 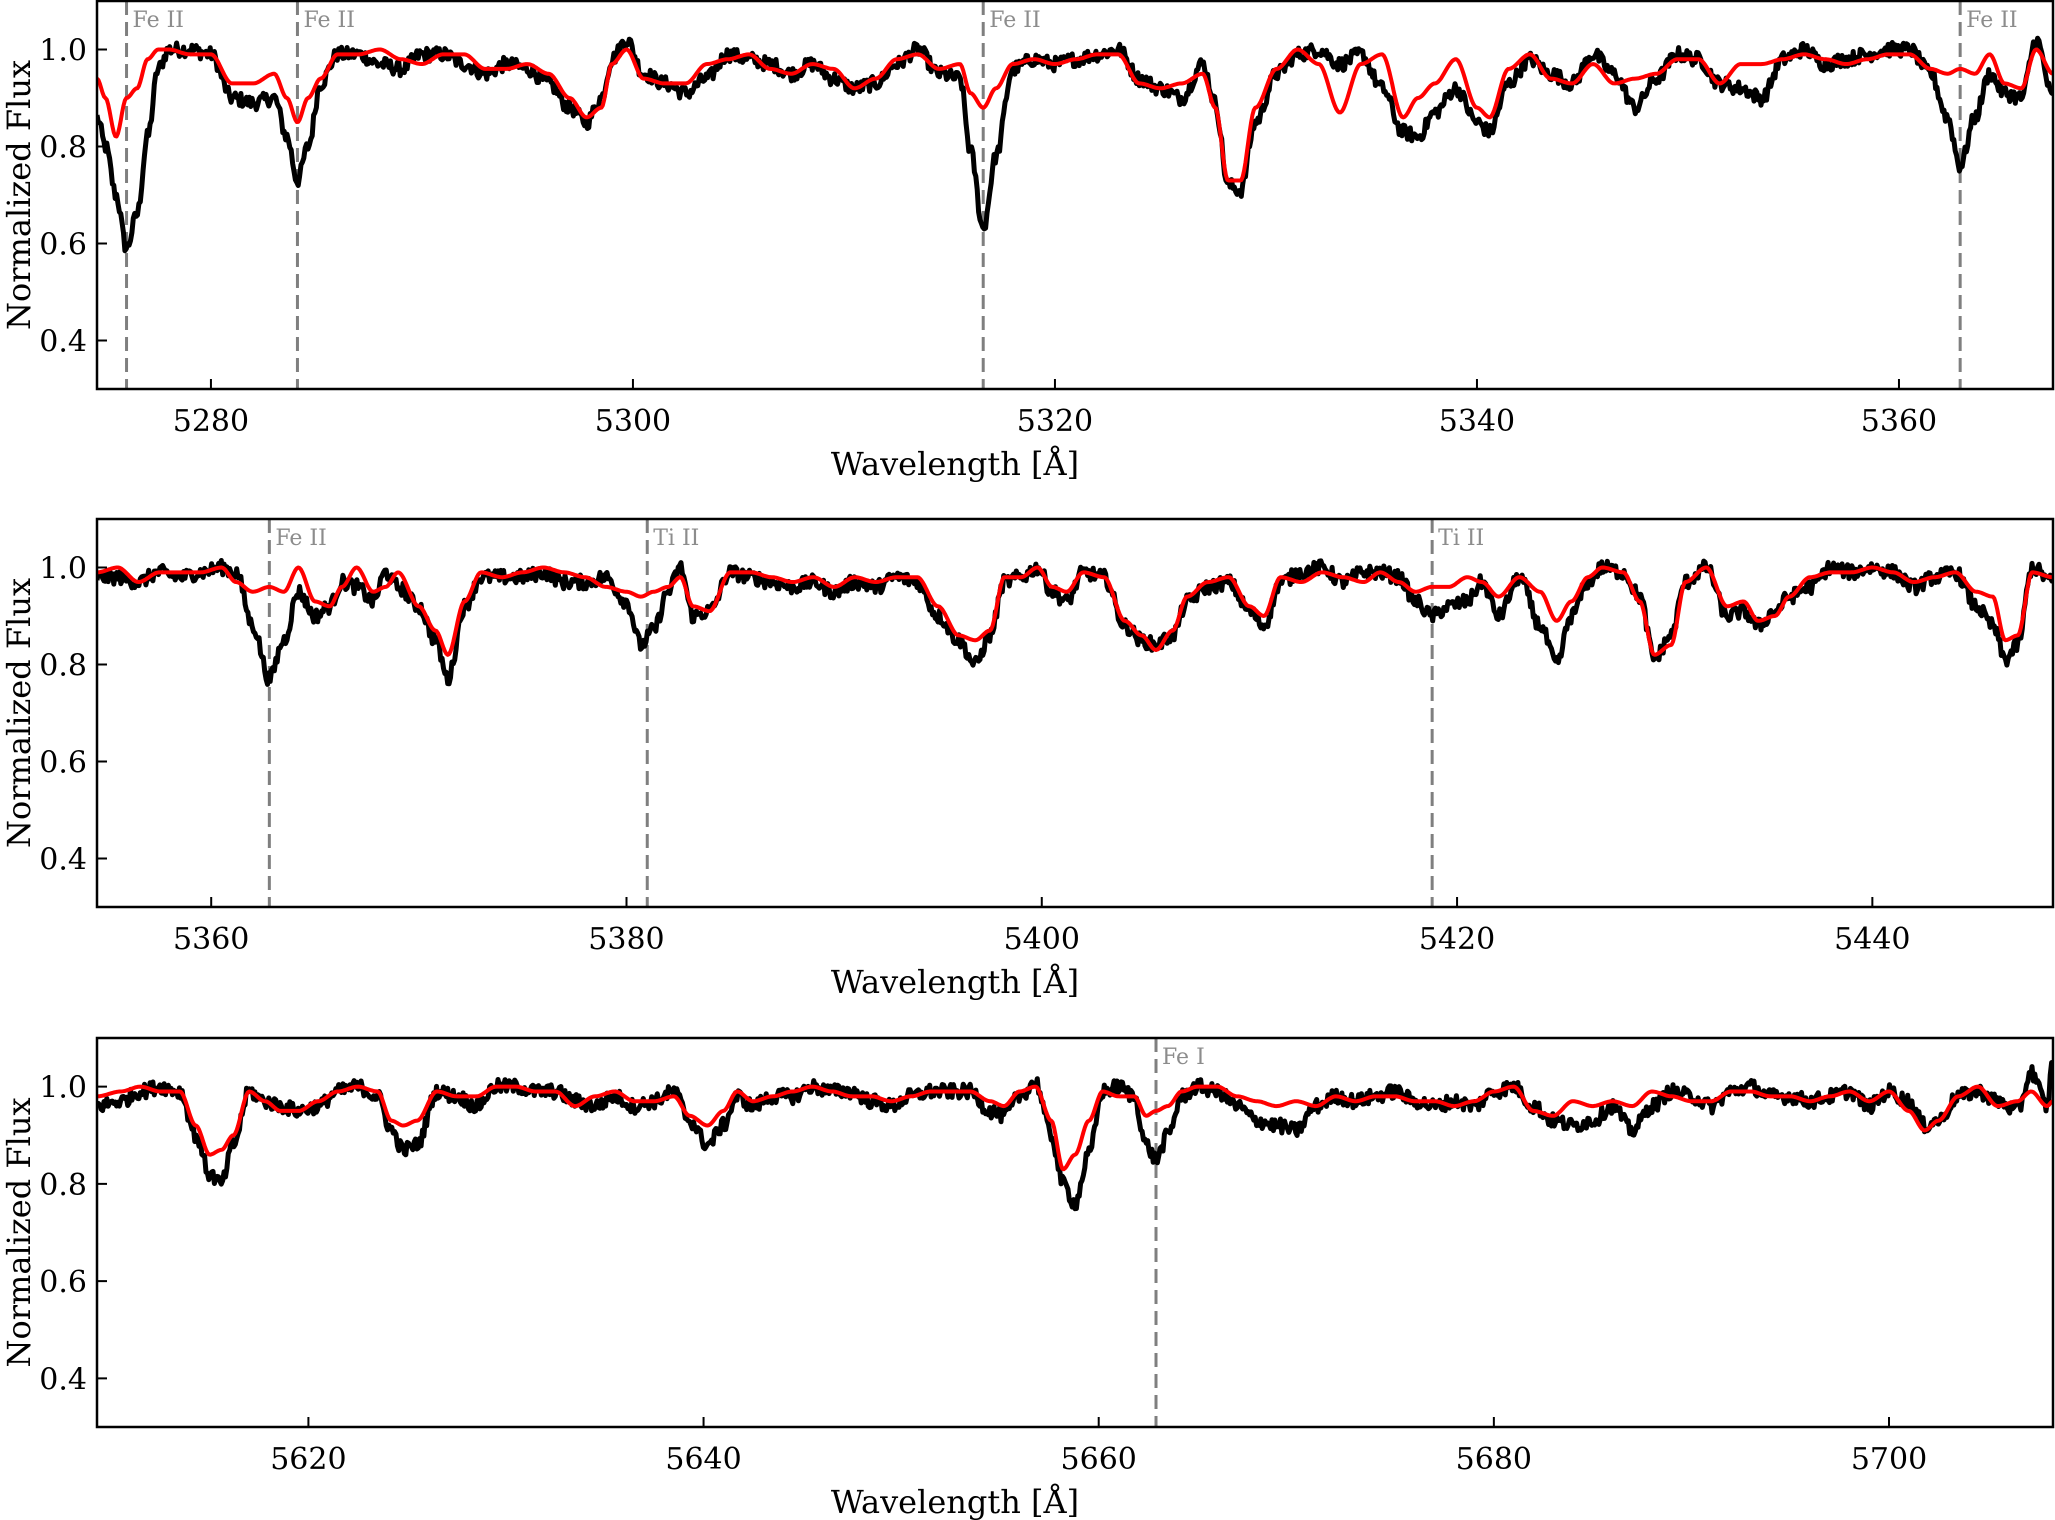 I want to click on x-tick-label: 5400, so click(x=1042, y=939).